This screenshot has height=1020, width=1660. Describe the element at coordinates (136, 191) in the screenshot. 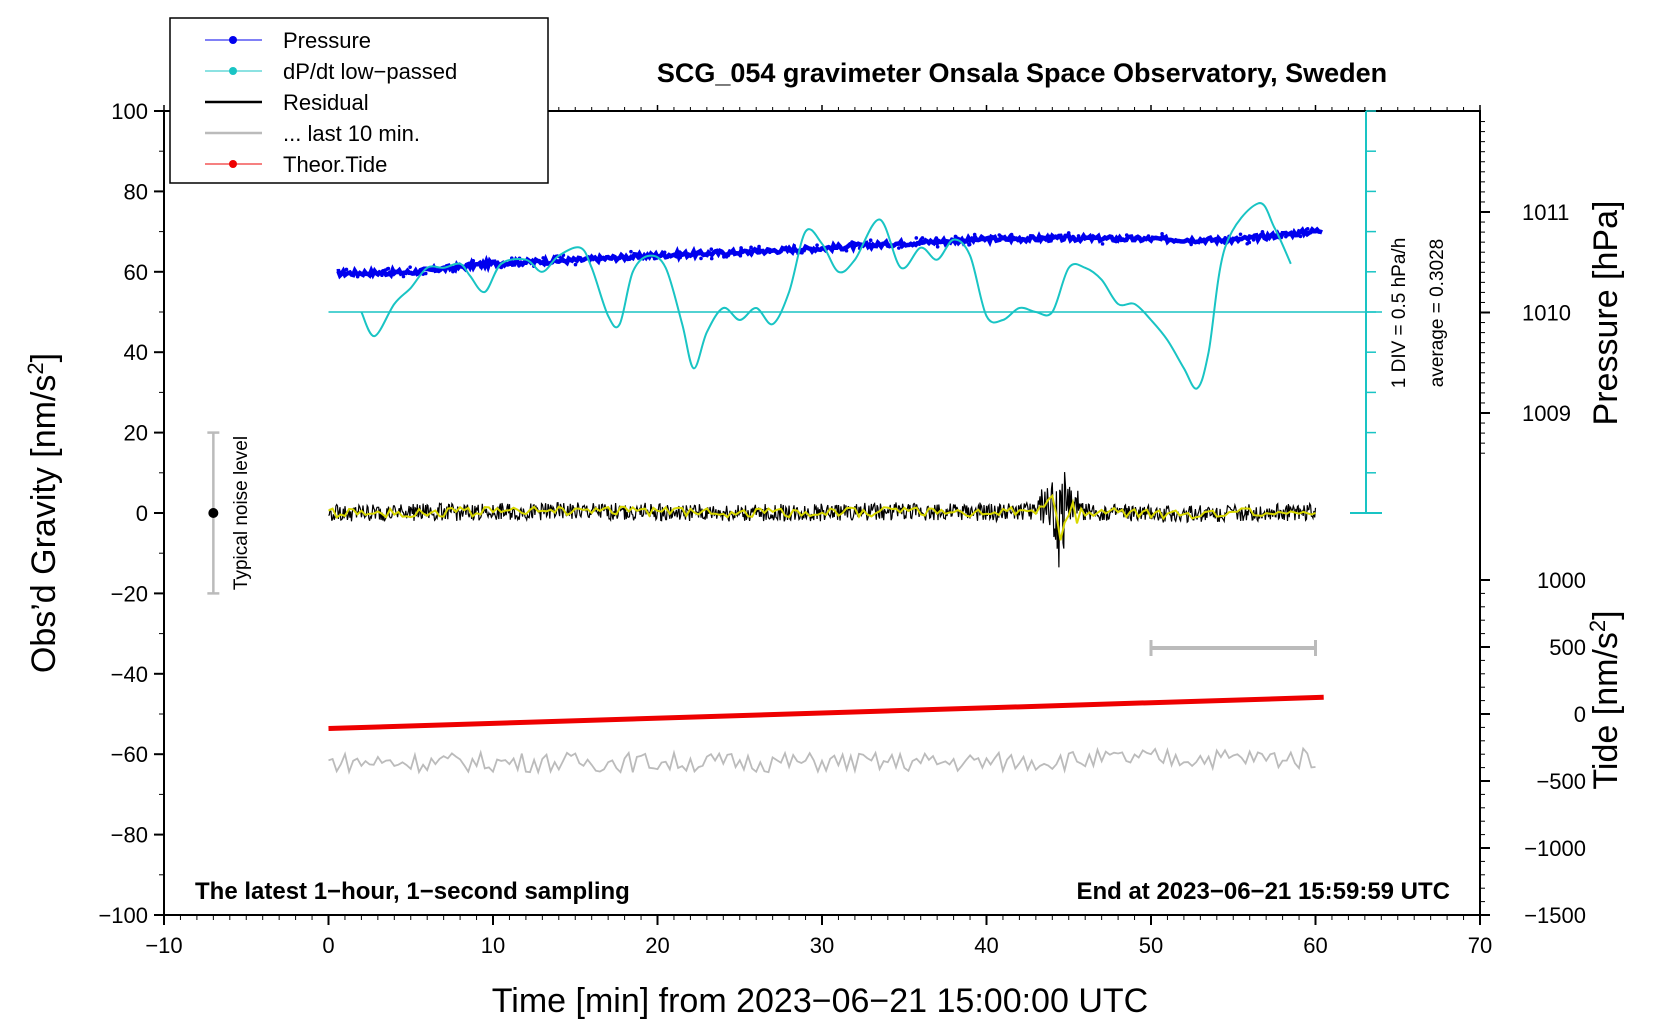

I see `y-left-tick-label: 80` at that location.